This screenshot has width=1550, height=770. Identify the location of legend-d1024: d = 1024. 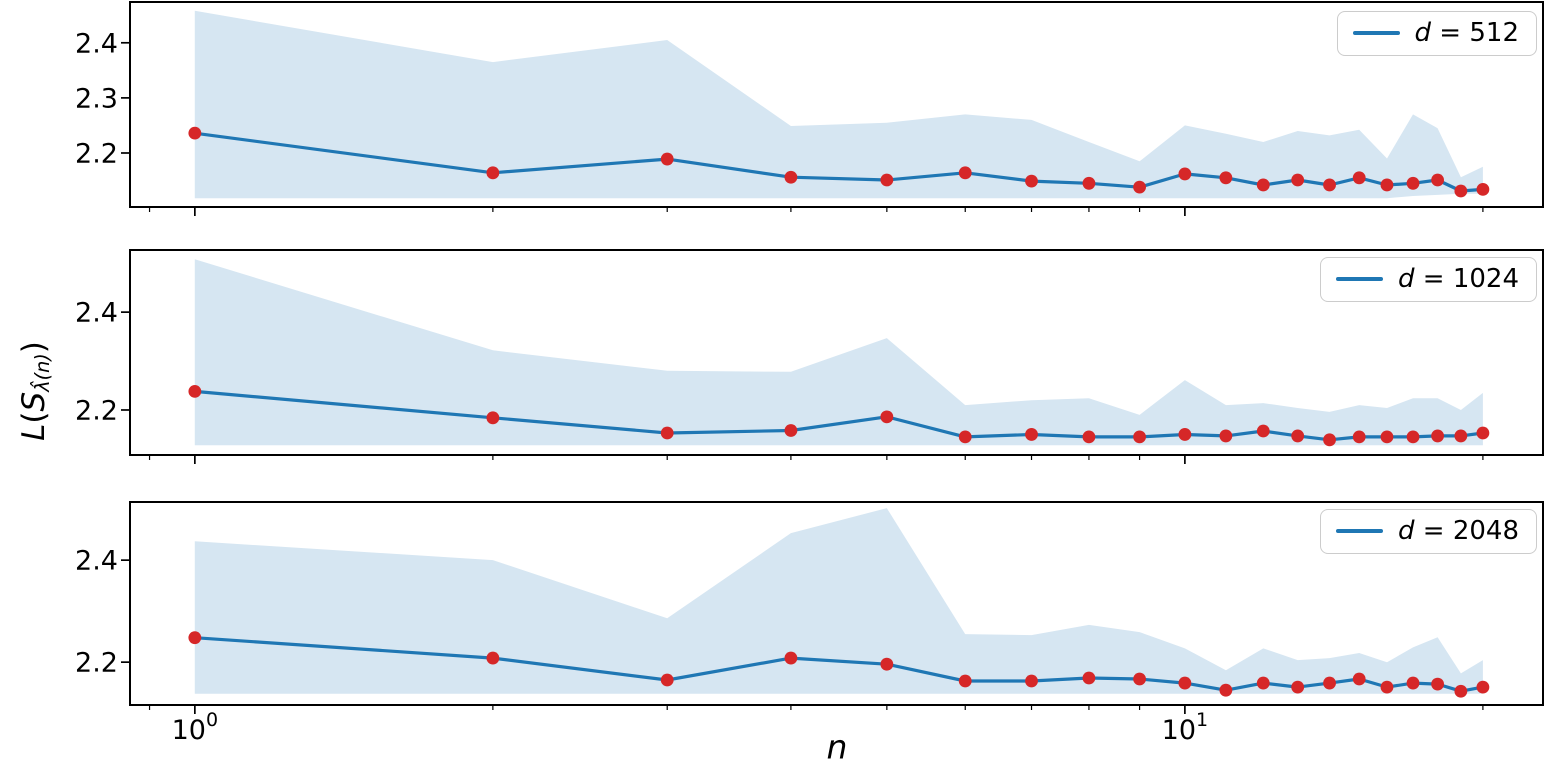
(1428, 279).